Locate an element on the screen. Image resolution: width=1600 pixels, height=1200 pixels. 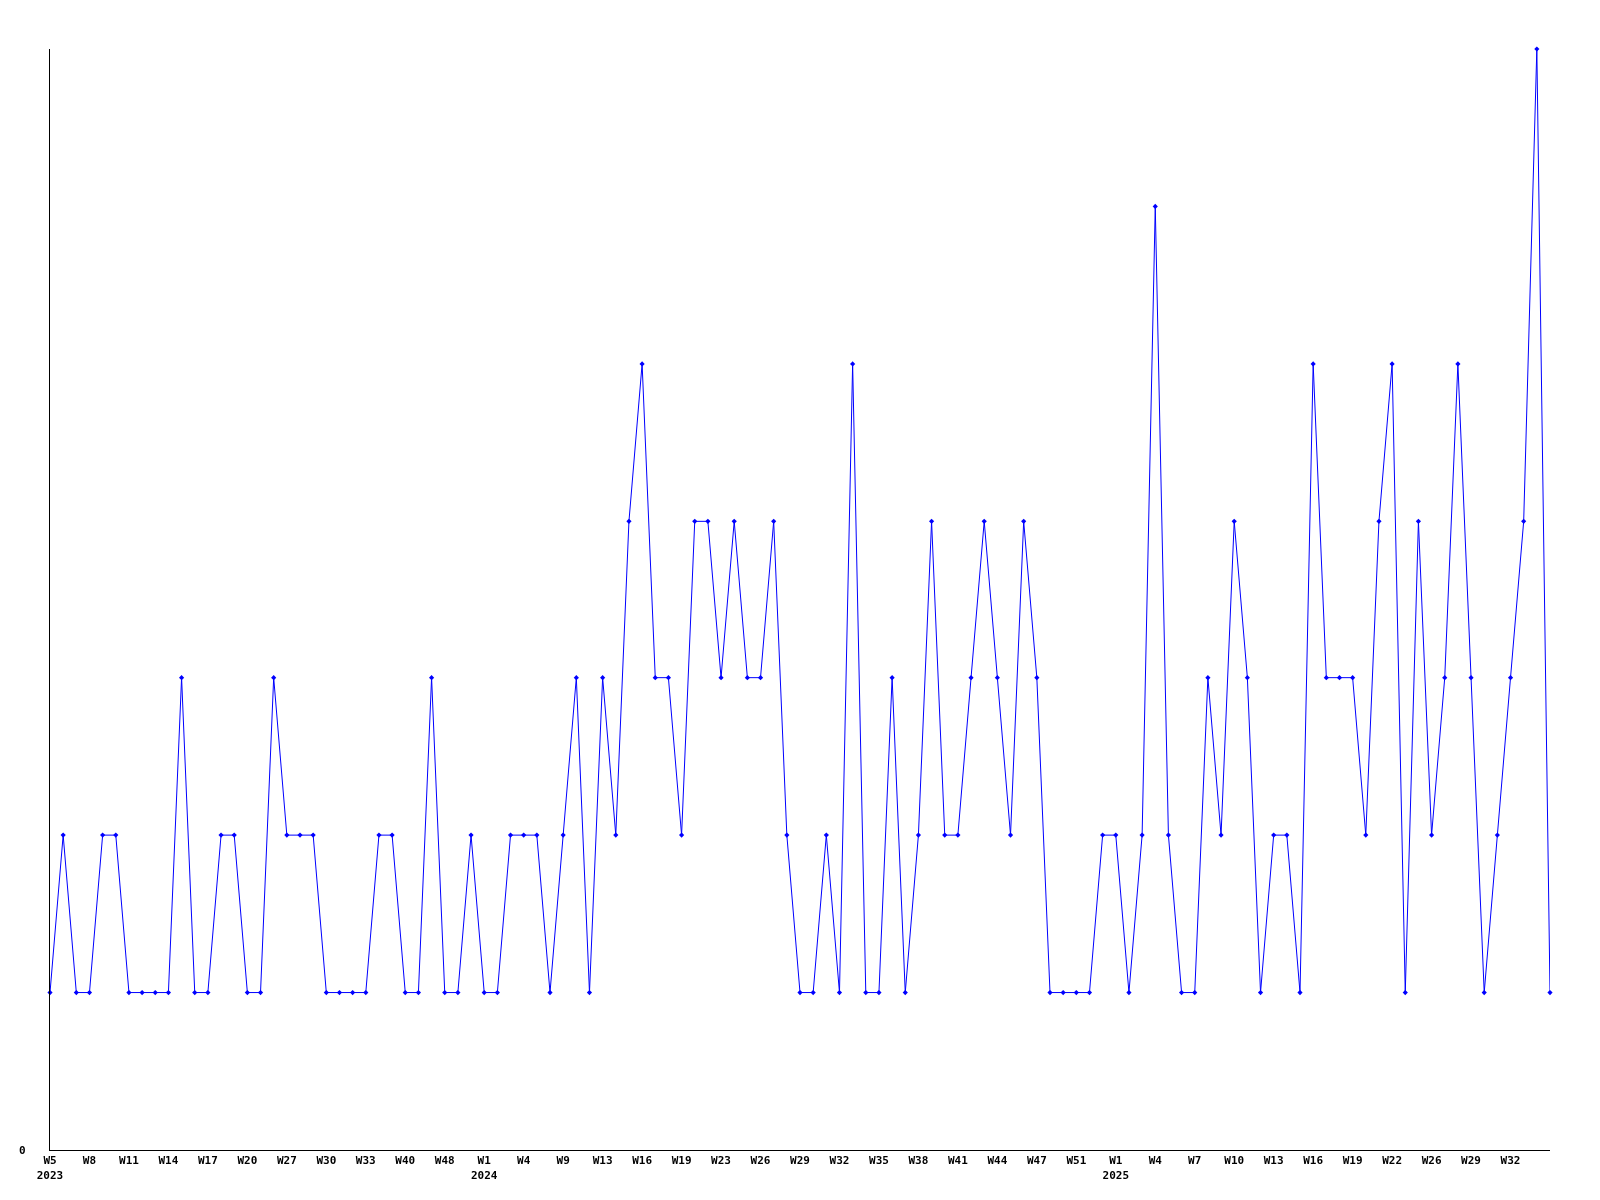
x-tick-label: W30 is located at coordinates (326, 1161).